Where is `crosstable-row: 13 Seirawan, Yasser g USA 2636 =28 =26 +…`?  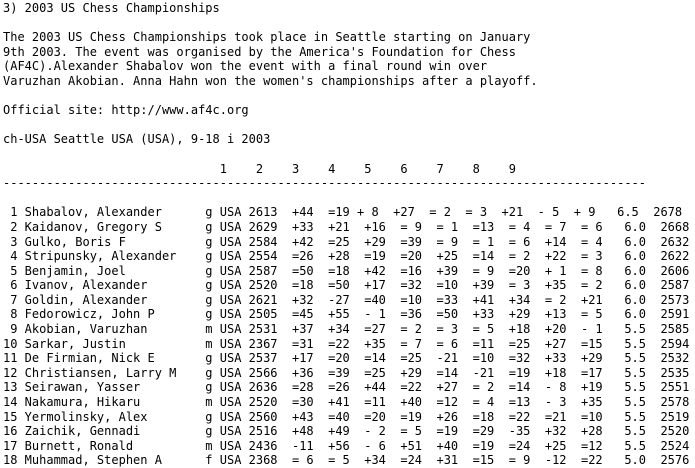 crosstable-row: 13 Seirawan, Yasser g USA 2636 =28 =26 +… is located at coordinates (346, 387).